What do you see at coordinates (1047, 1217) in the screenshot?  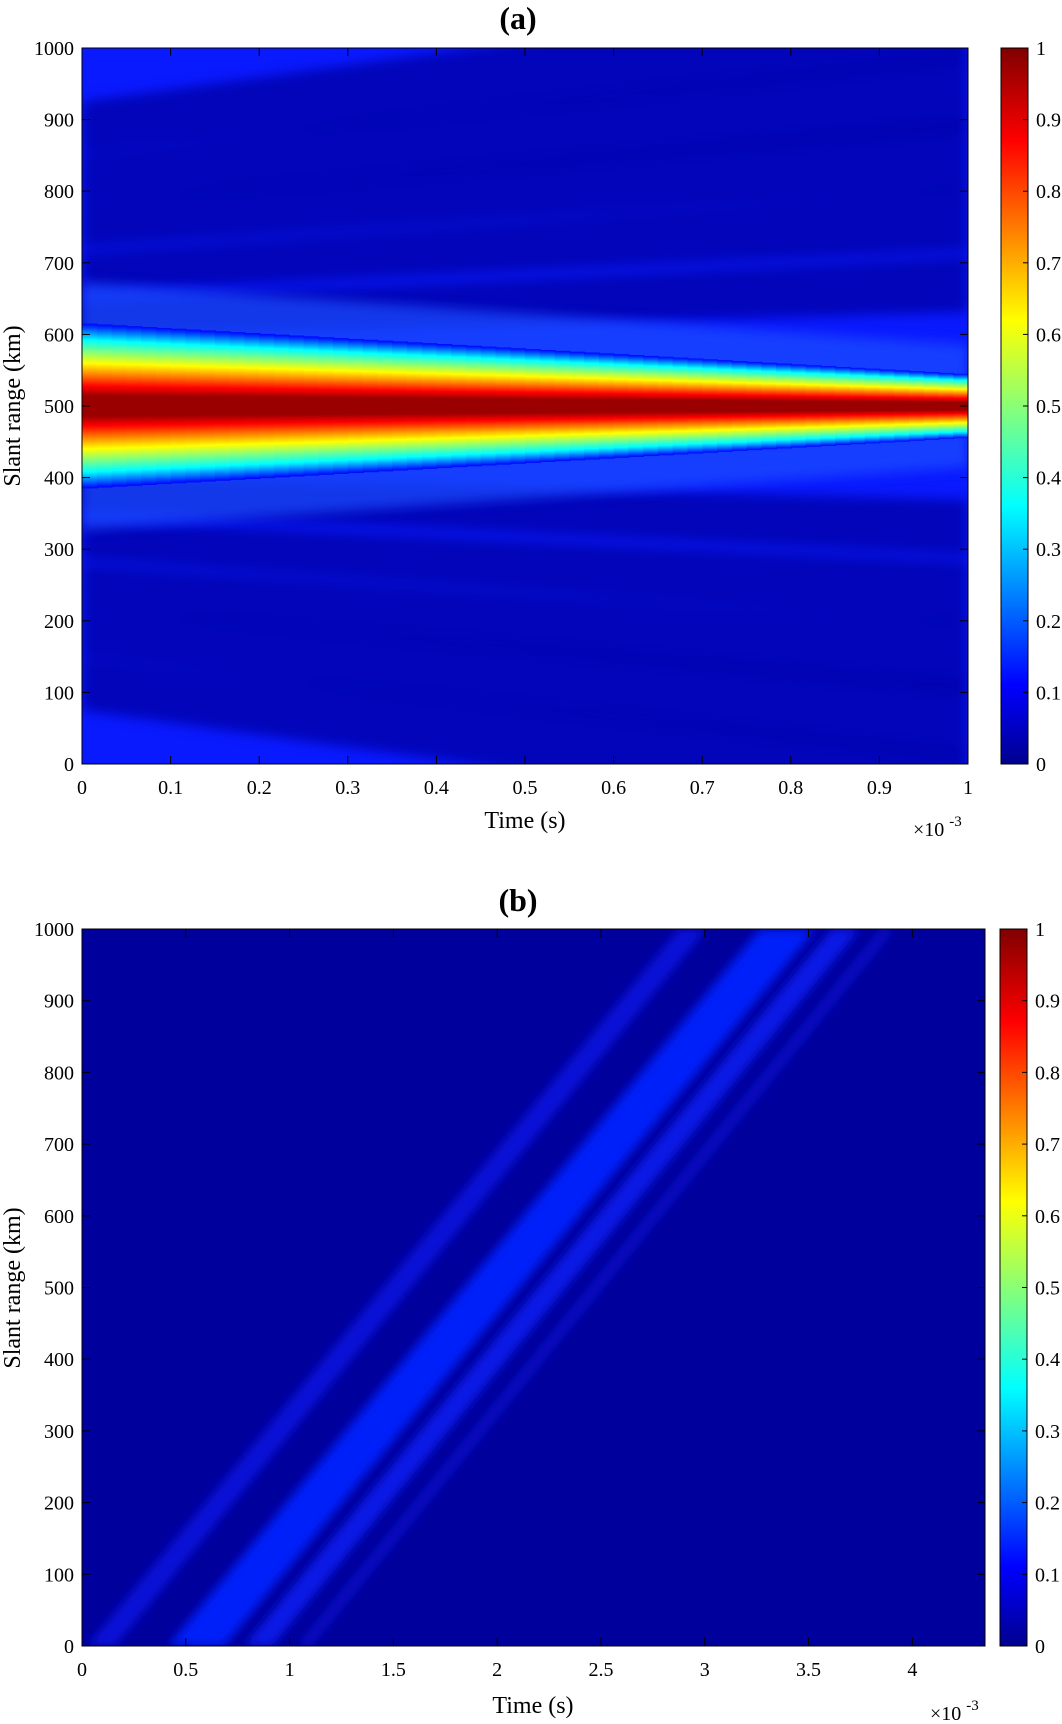 I see `colorbar-tick-label: 0.6` at bounding box center [1047, 1217].